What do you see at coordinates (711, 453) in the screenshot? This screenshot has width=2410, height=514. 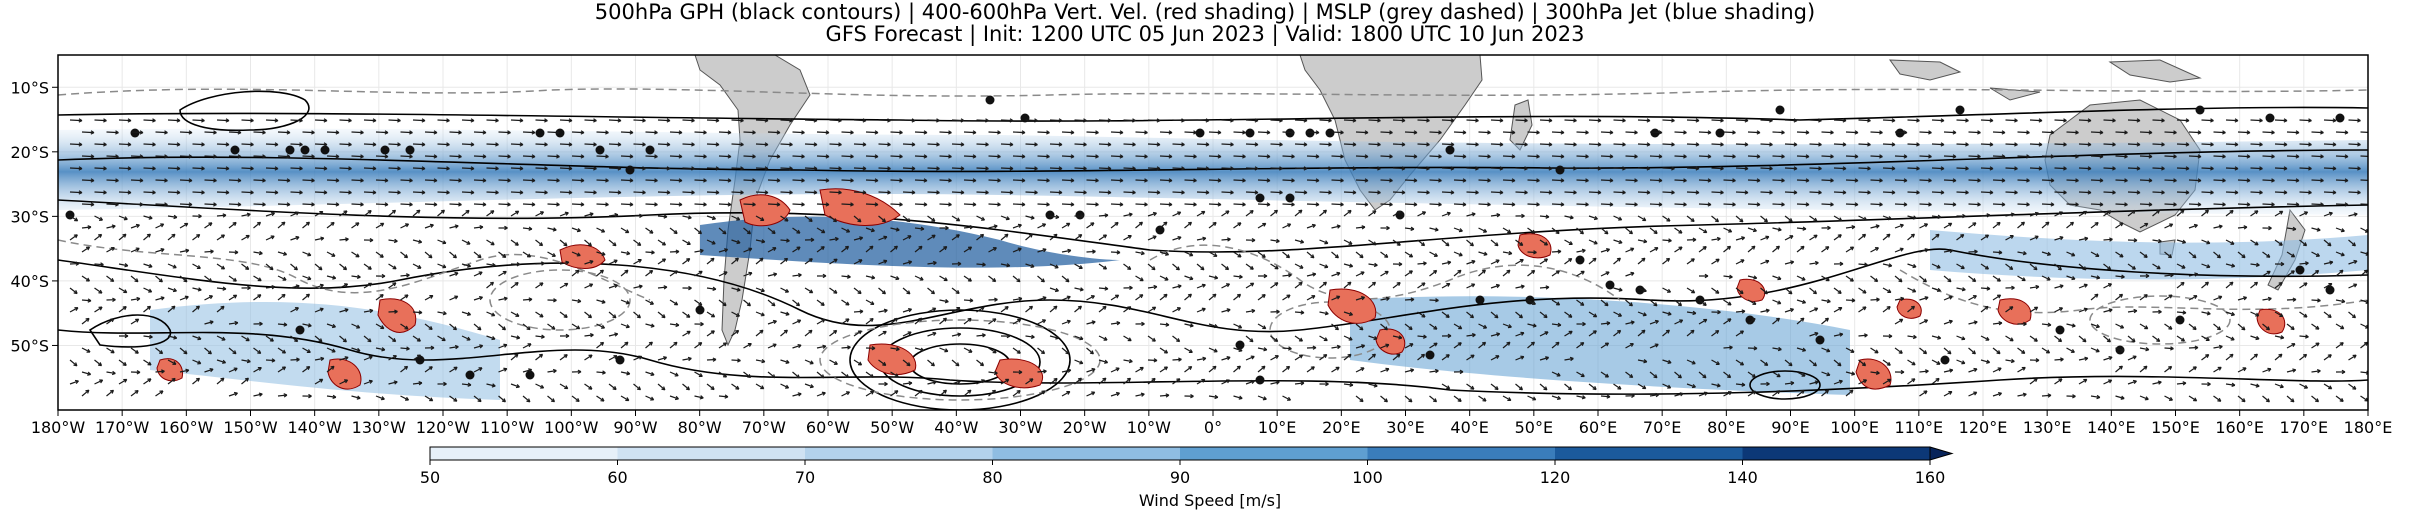 I see `colorbar-segment` at bounding box center [711, 453].